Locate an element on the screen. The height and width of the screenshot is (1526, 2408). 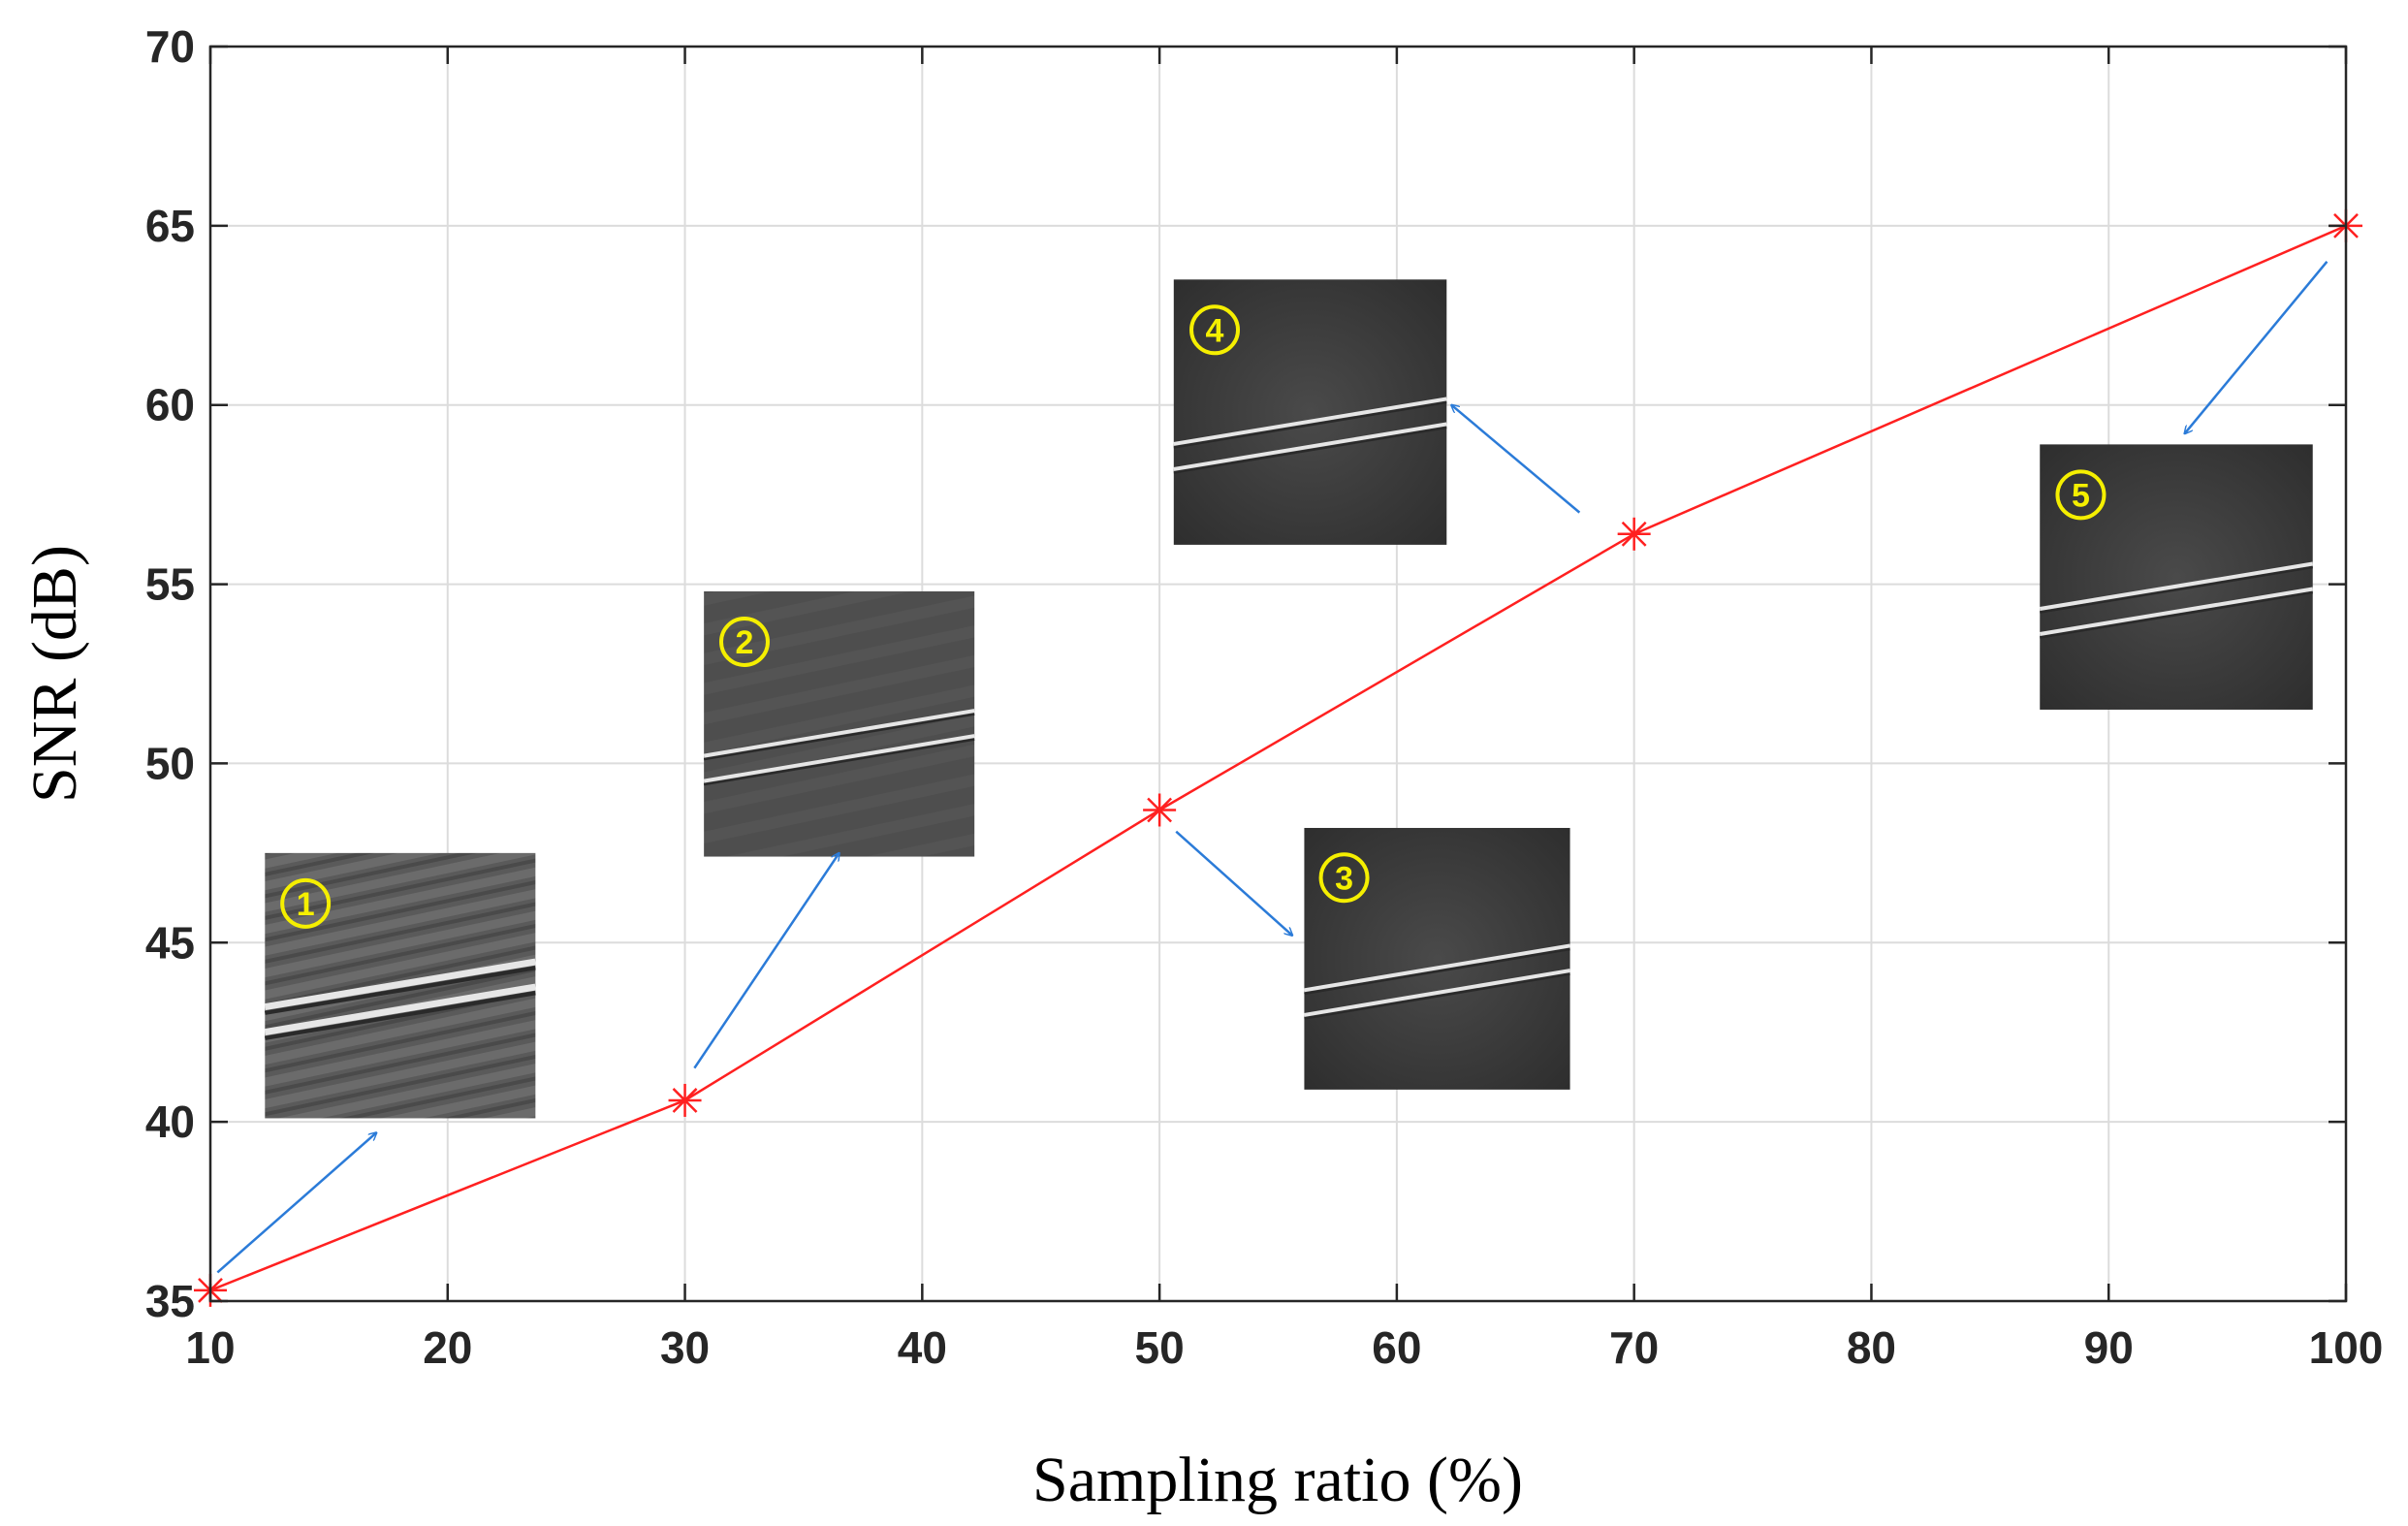
x-tick-label-90: 90 is located at coordinates (2109, 1347).